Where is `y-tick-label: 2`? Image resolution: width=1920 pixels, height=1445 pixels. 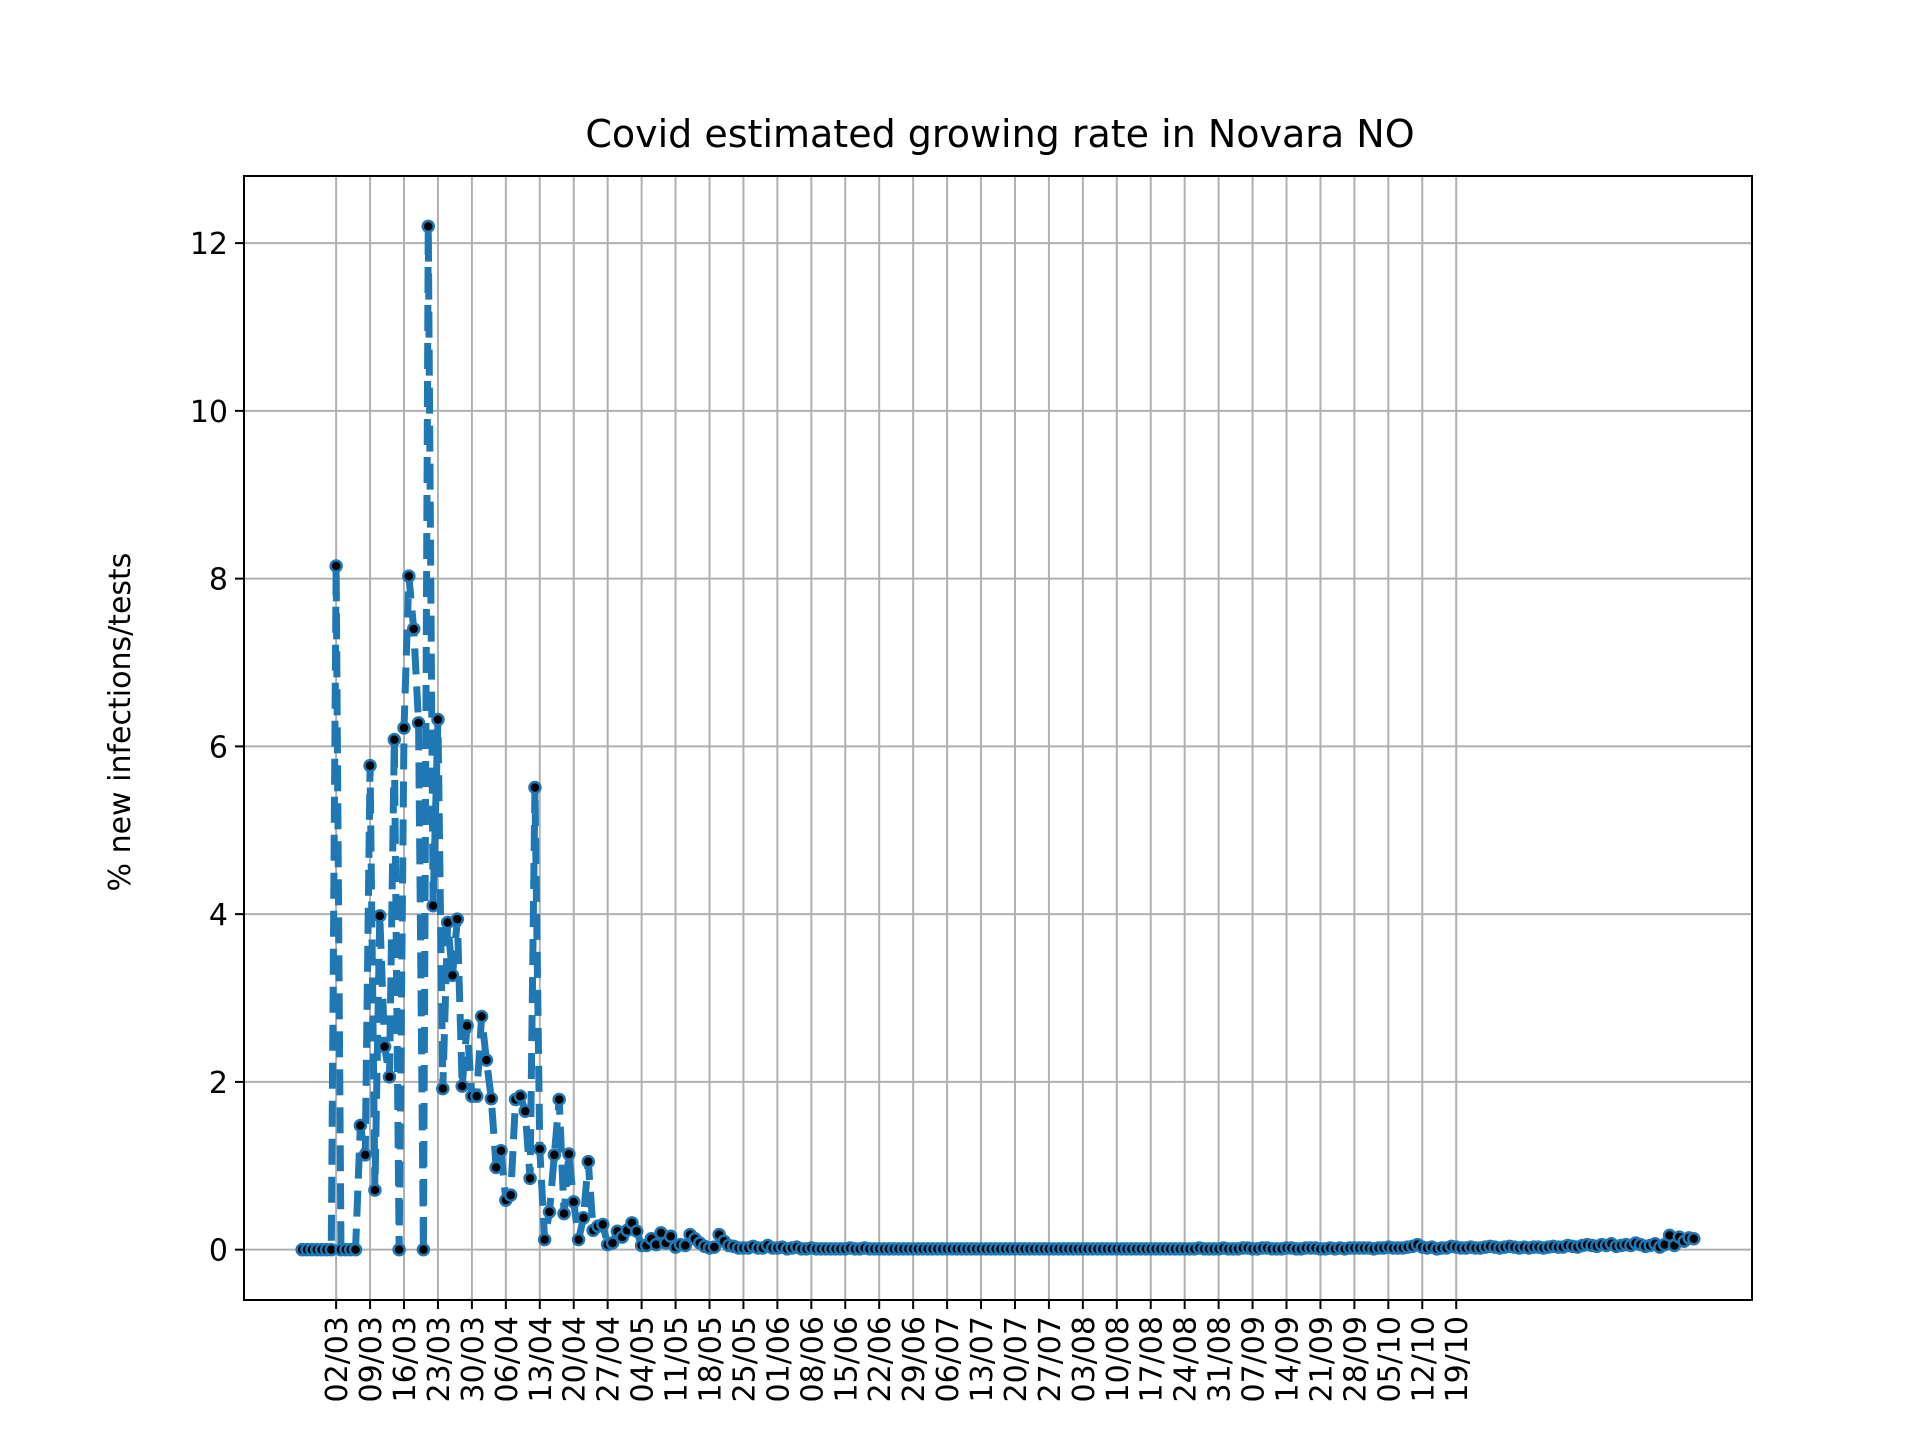 y-tick-label: 2 is located at coordinates (218, 1083).